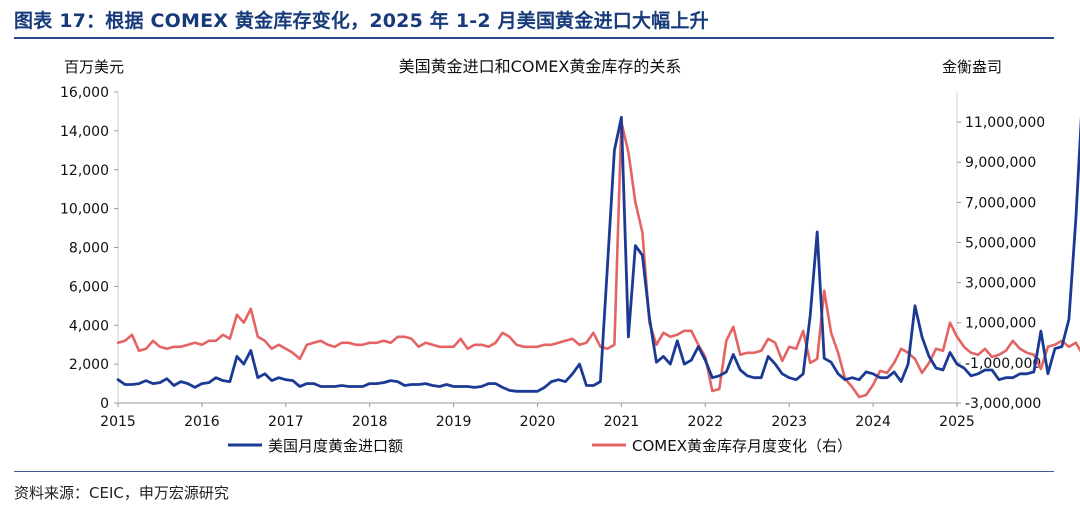 The height and width of the screenshot is (512, 1080). I want to click on legend: 美国月度黄金进口额 COMEX黄金库存月度变化（右）, so click(540, 446).